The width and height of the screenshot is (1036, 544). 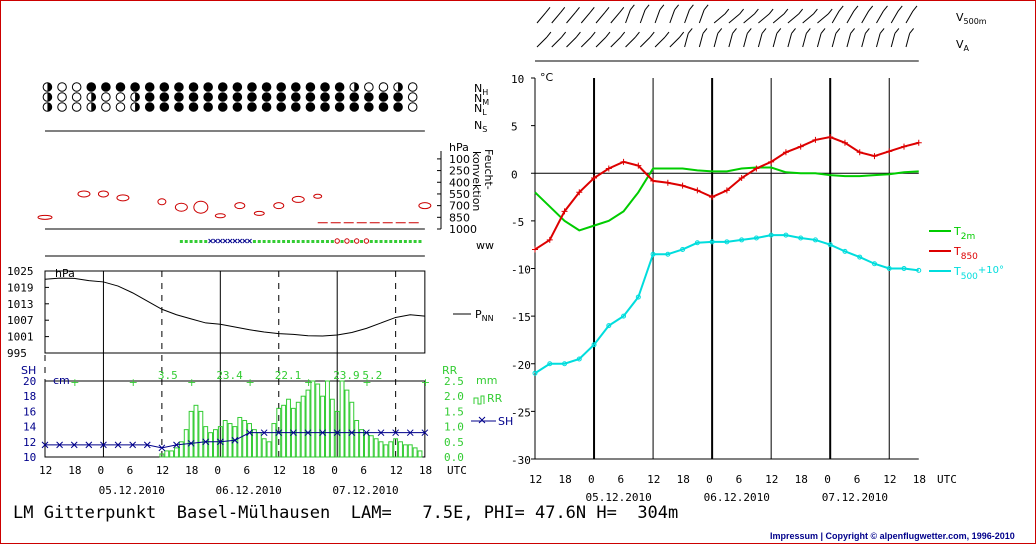 What do you see at coordinates (968, 237) in the screenshot?
I see `temp-legend-sub: 2m` at bounding box center [968, 237].